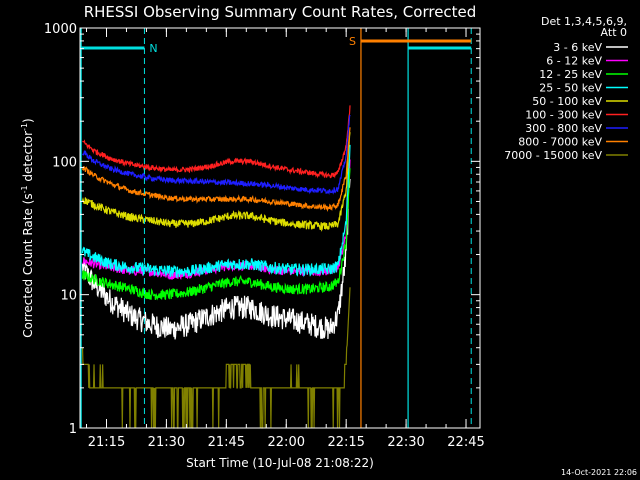  I want to click on y-label-part-3: ), so click(28, 120).